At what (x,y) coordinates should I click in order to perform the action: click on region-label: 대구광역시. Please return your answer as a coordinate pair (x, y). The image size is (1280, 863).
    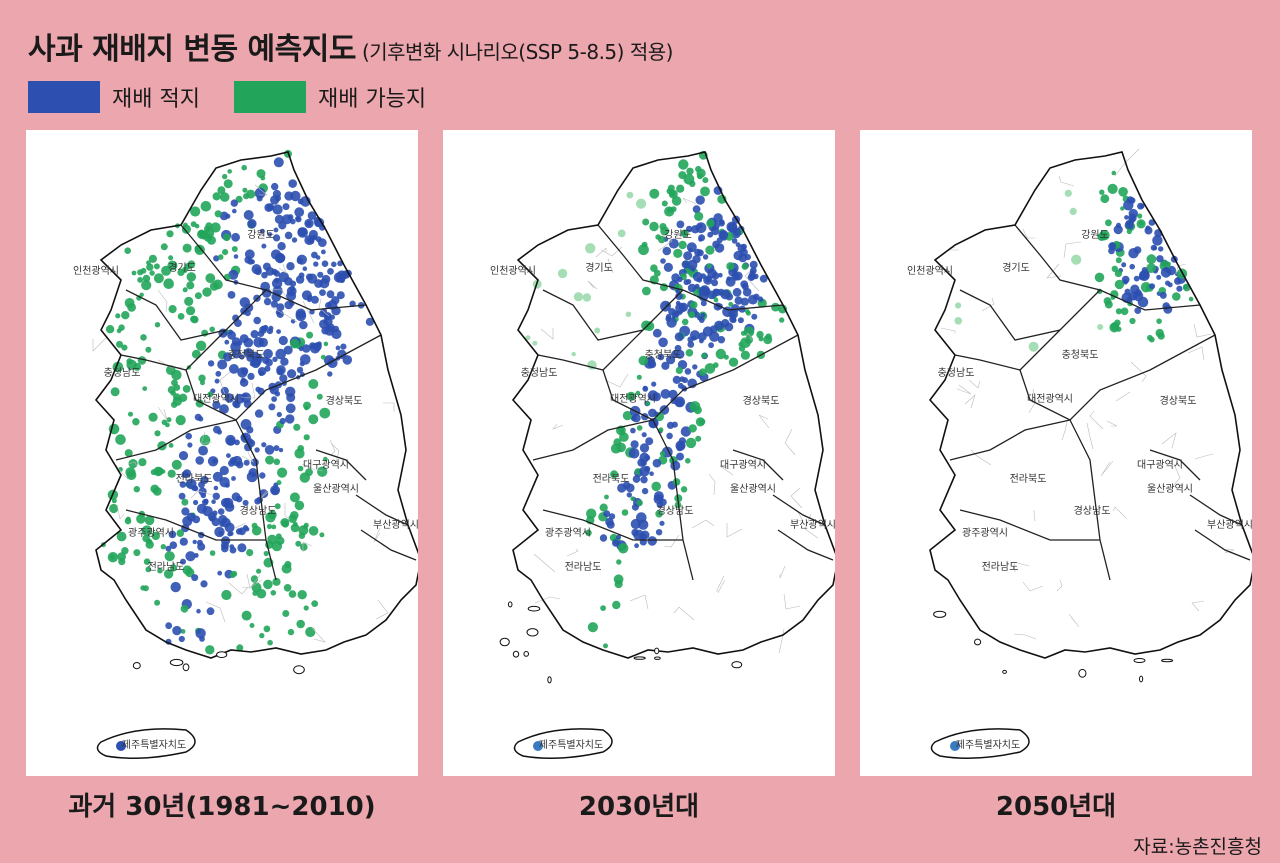
    Looking at the image, I should click on (1160, 465).